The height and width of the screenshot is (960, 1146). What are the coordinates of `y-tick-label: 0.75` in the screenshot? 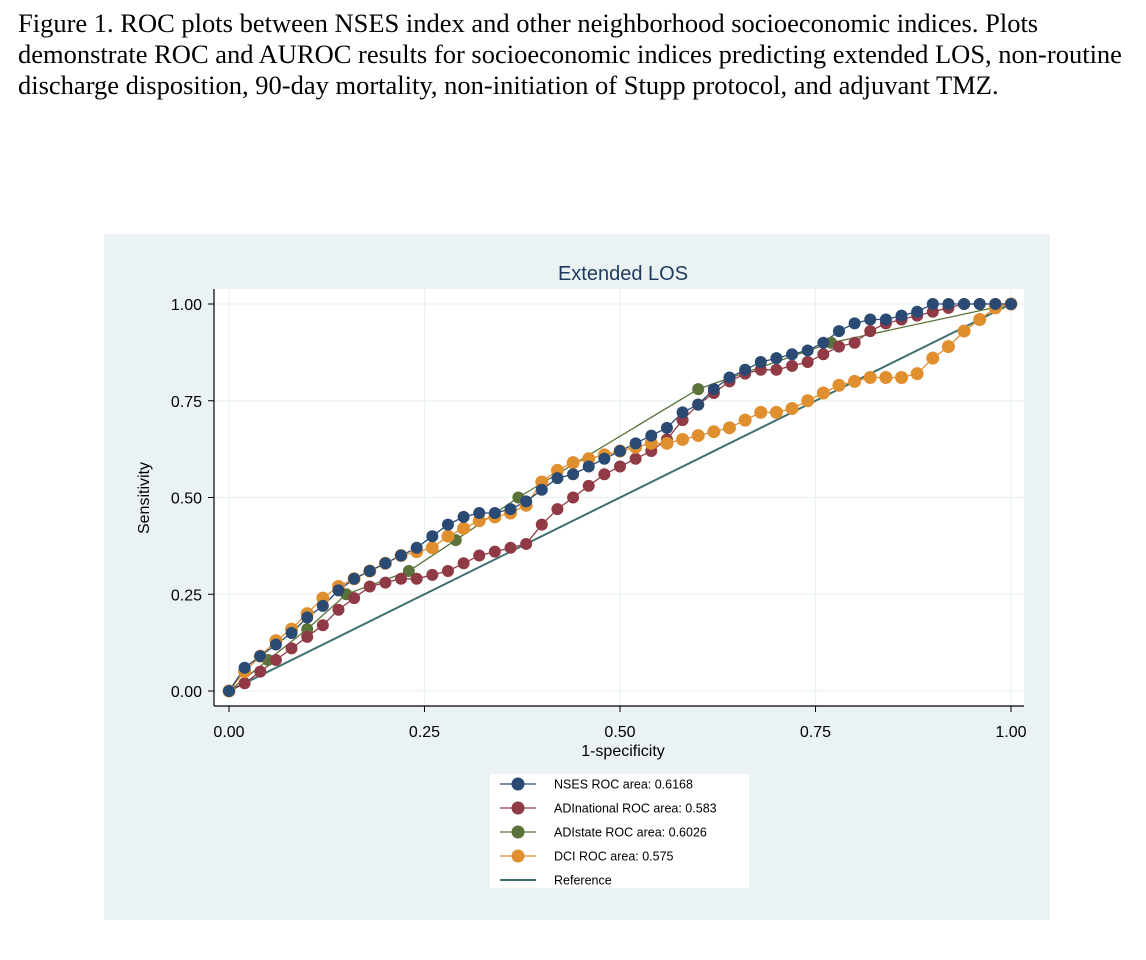 It's located at (186, 402).